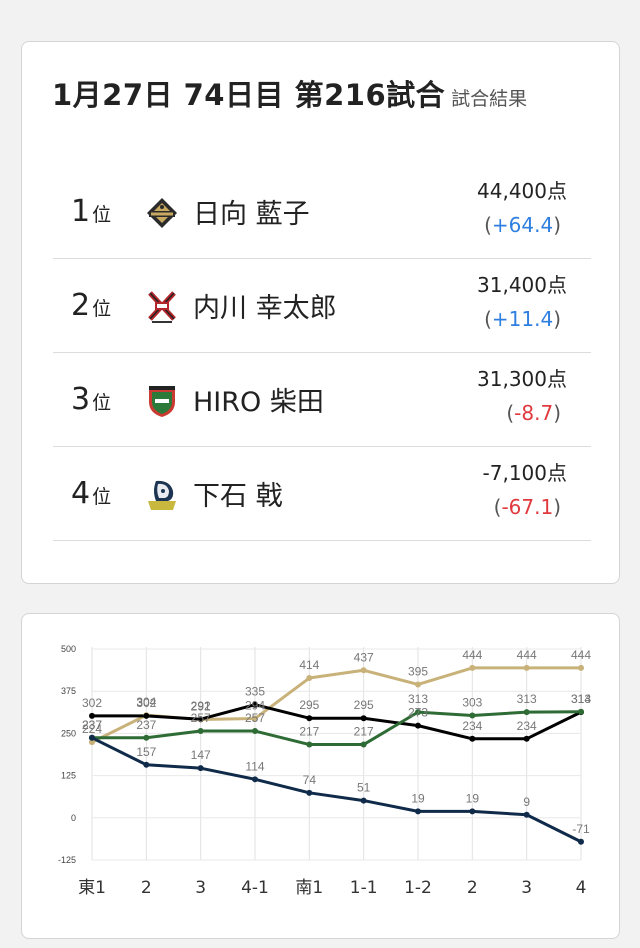  What do you see at coordinates (249, 95) in the screenshot?
I see `match-title: 1月27日 74日目 第216試合` at bounding box center [249, 95].